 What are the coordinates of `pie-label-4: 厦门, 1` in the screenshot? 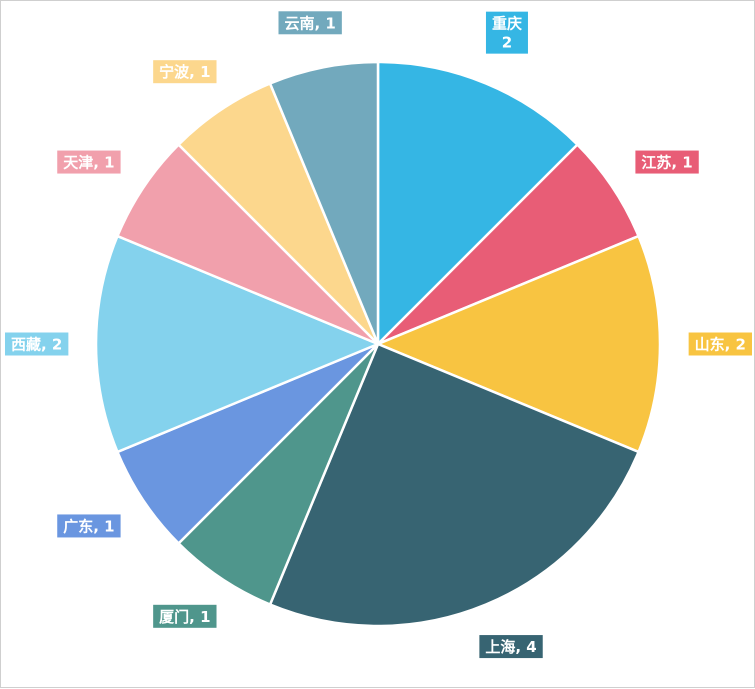 It's located at (185, 616).